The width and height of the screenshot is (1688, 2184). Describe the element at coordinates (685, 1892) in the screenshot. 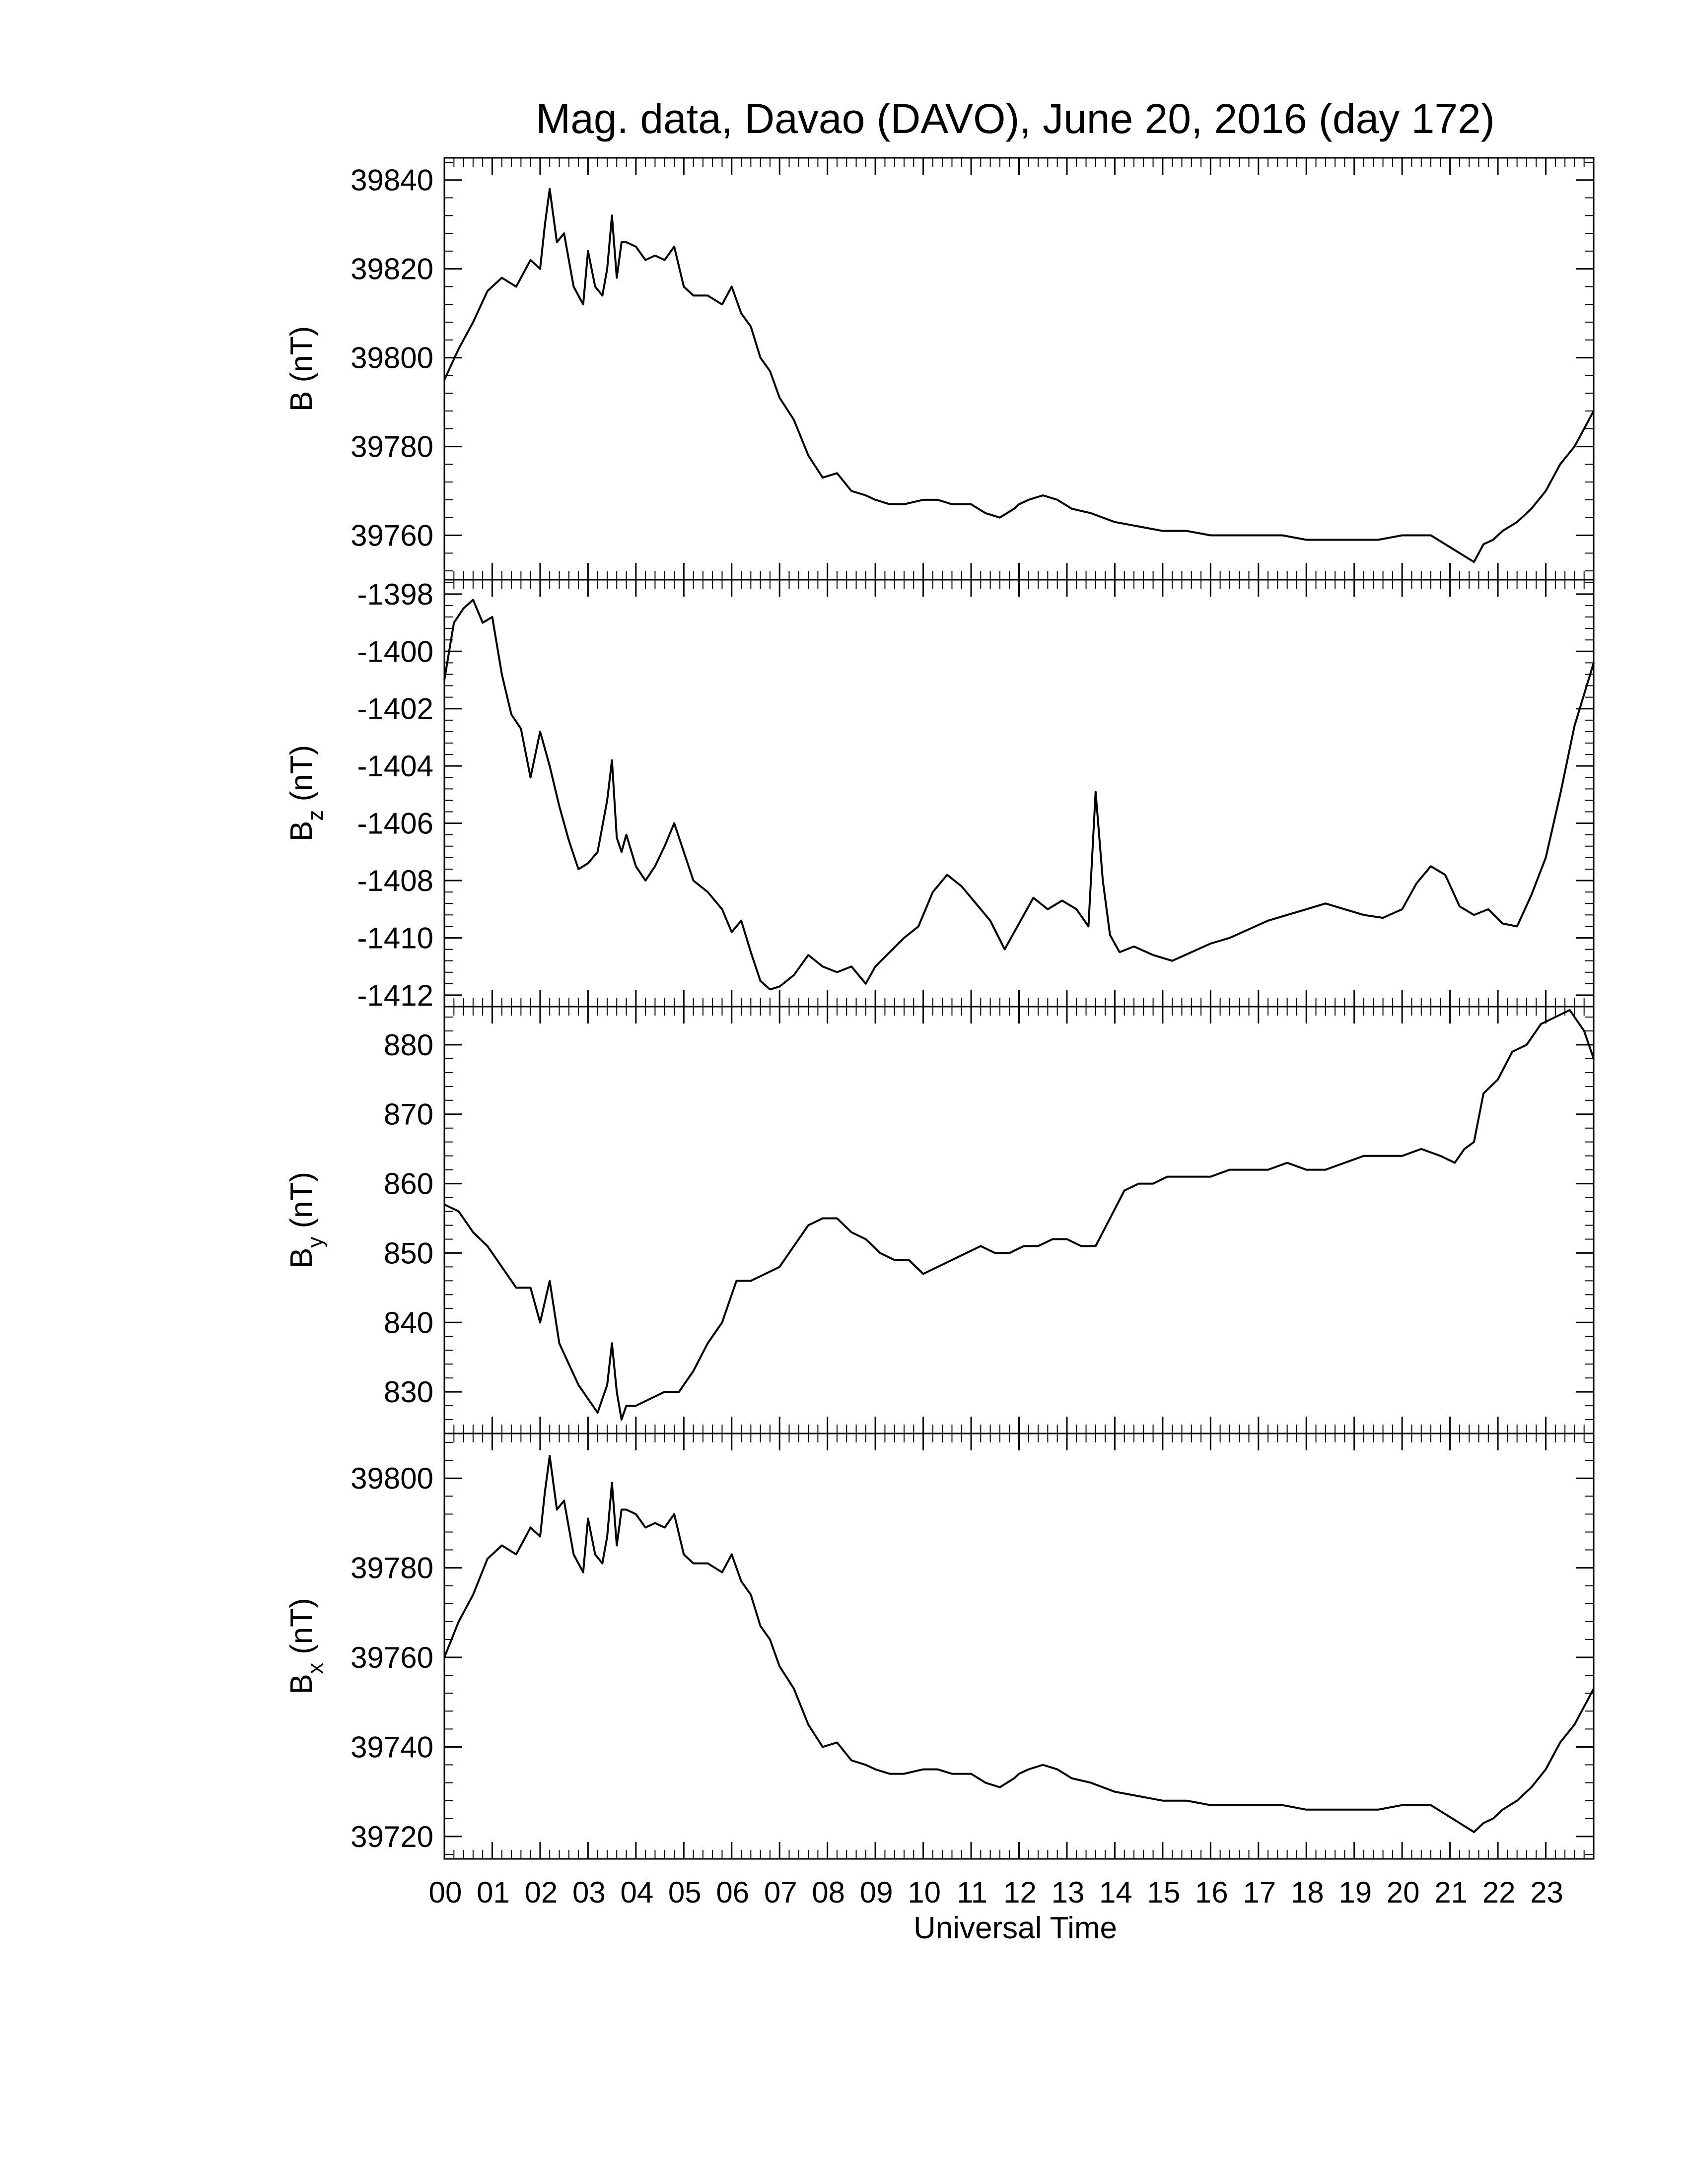

I see `x-tick-label: 05` at that location.